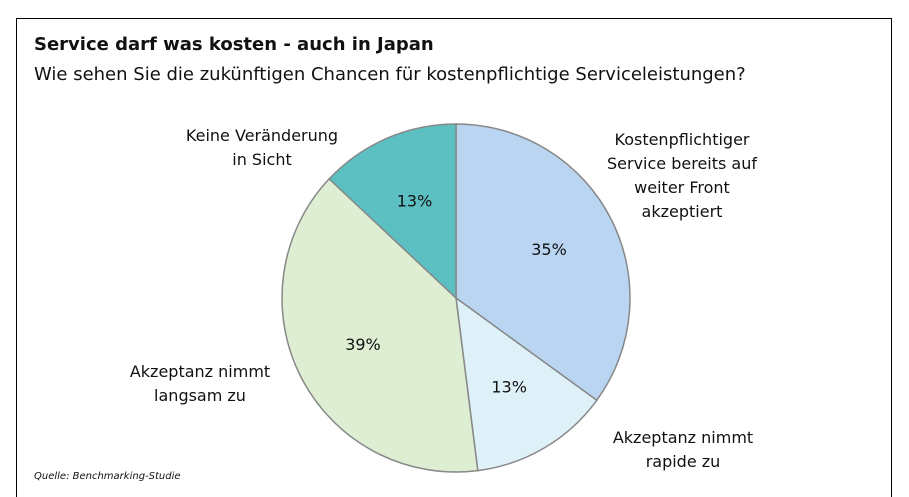  Describe the element at coordinates (262, 147) in the screenshot. I see `slice-label: Keine Veränderung in Sicht` at that location.